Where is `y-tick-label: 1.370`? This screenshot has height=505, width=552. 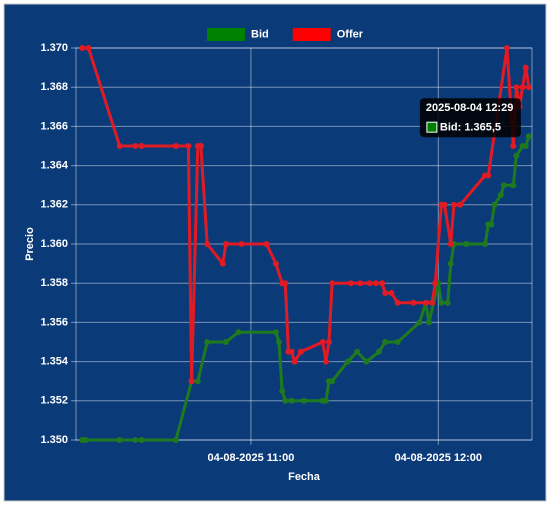 y-tick-label: 1.370 is located at coordinates (54, 48).